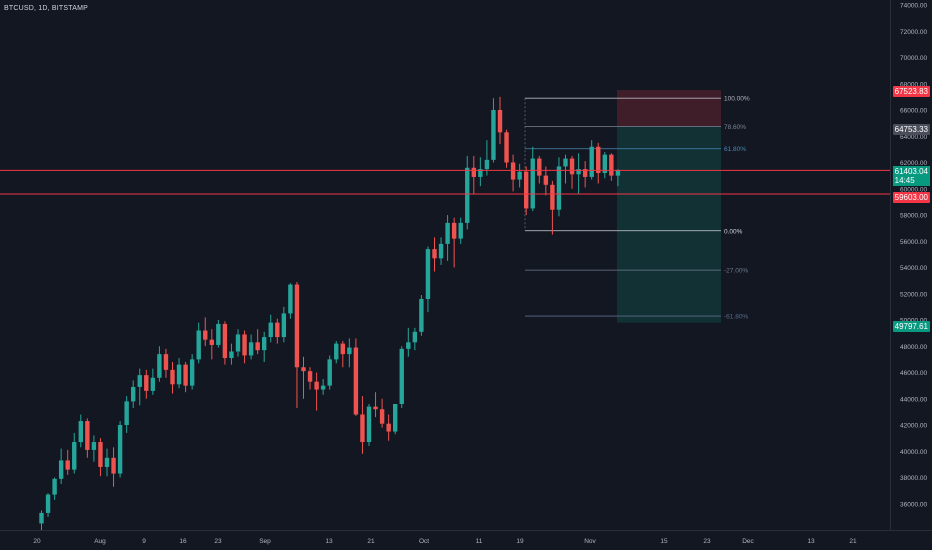  I want to click on current-price-tag: 61403.04 14:45, so click(911, 176).